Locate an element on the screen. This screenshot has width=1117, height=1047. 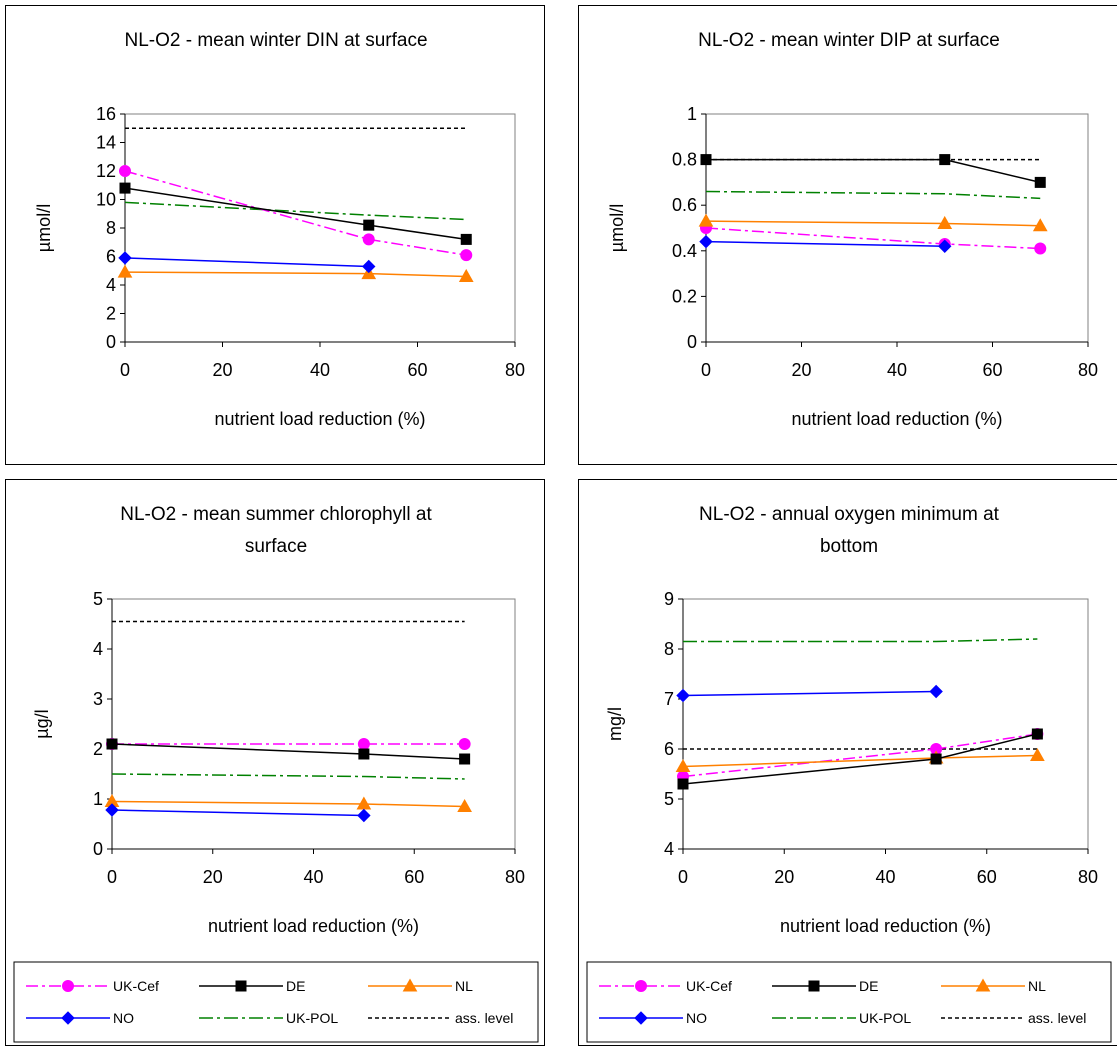
y-axis-label: µg/l is located at coordinates (42, 723).